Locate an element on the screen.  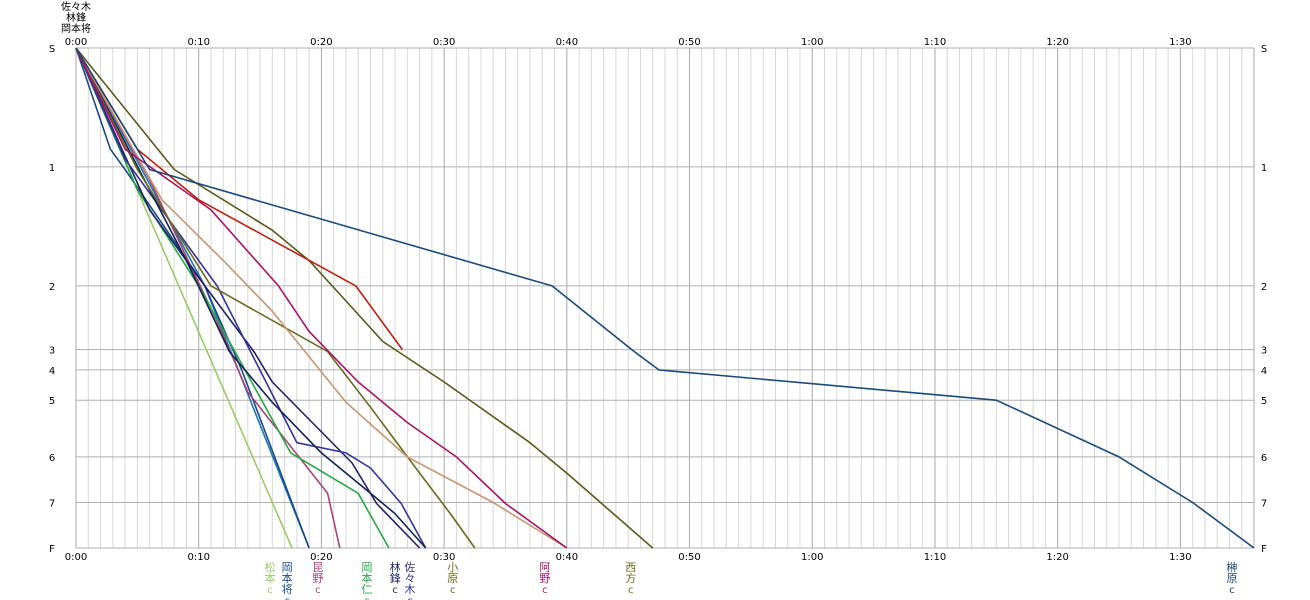
runner-name-char: 々 is located at coordinates (409, 578).